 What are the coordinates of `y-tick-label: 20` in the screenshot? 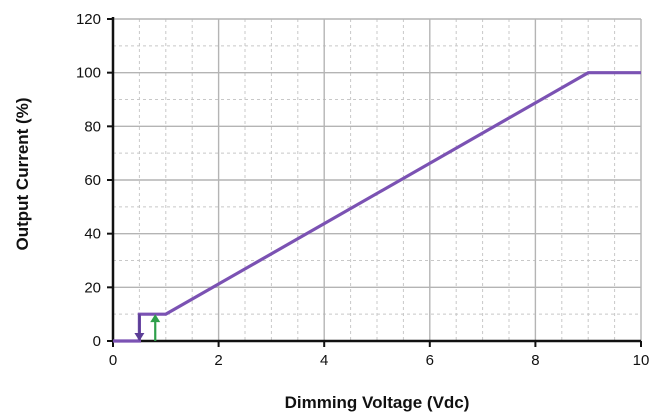 It's located at (92, 287).